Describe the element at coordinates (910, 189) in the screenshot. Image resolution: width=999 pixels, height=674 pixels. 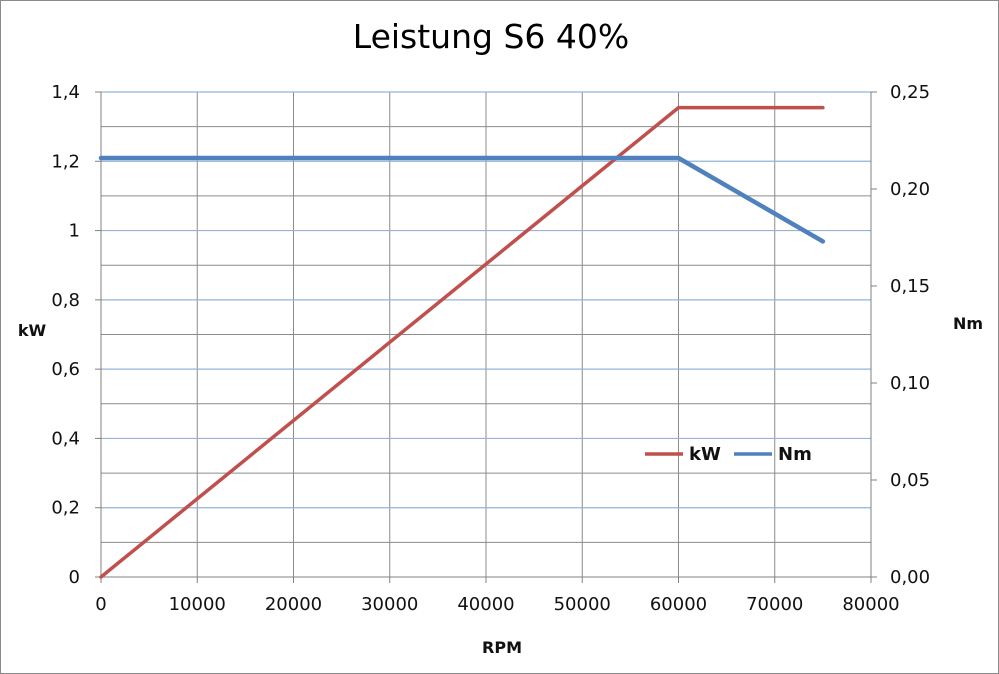
I see `y-right-tick-label: 0,20` at that location.